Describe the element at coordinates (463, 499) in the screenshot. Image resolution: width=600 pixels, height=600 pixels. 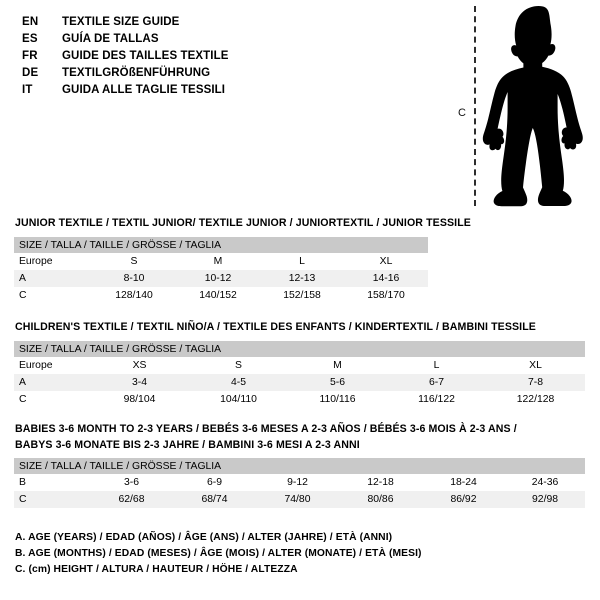
I see `cell: 86/92` at that location.